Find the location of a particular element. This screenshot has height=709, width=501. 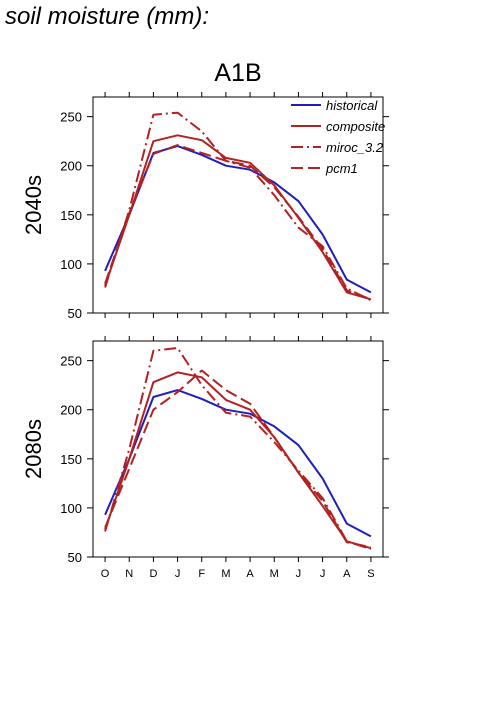

x-tick-label: D is located at coordinates (153, 574).